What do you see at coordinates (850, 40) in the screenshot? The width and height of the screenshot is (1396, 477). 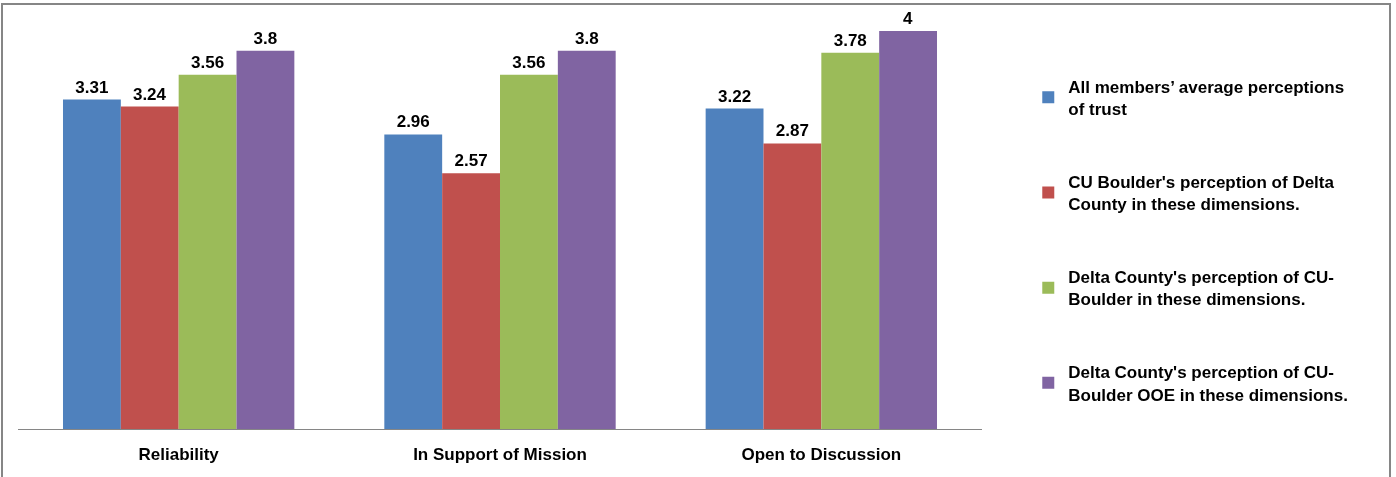 I see `data-label: 3.78` at bounding box center [850, 40].